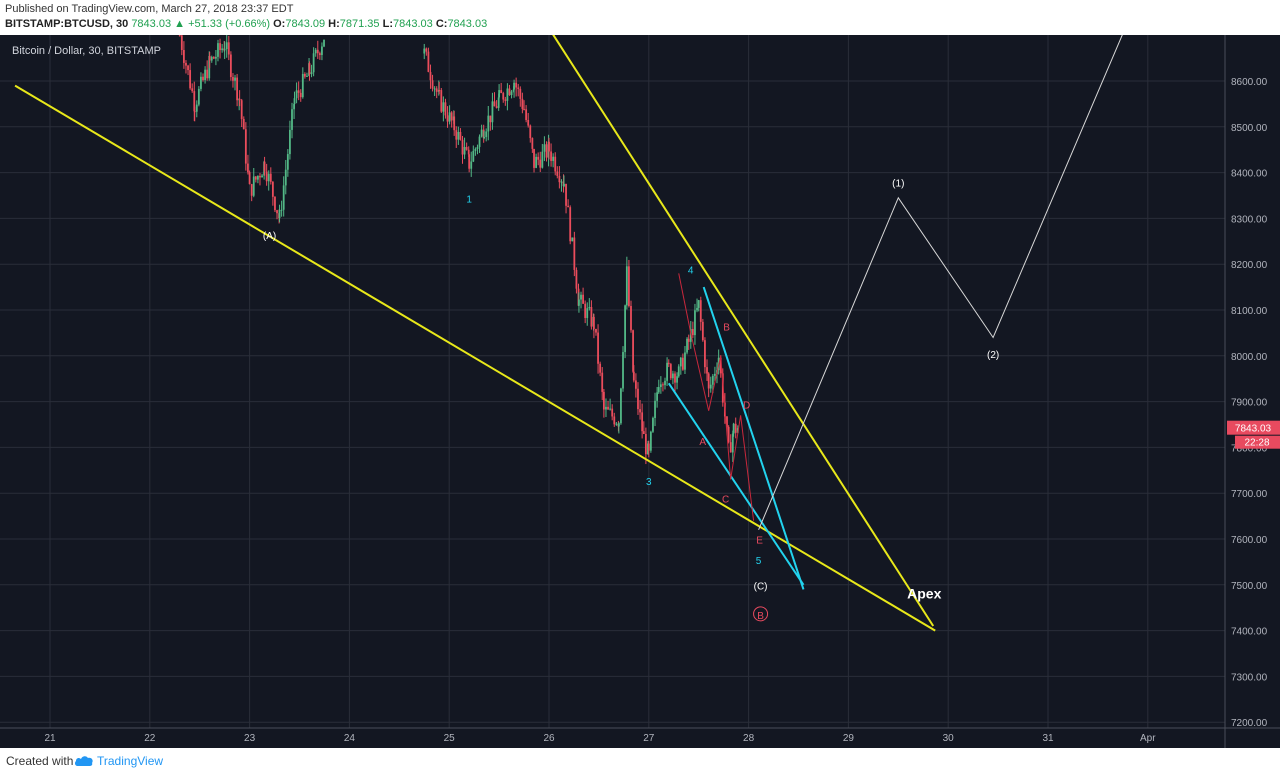  I want to click on y-tick-label: 8500.00, so click(1249, 128).